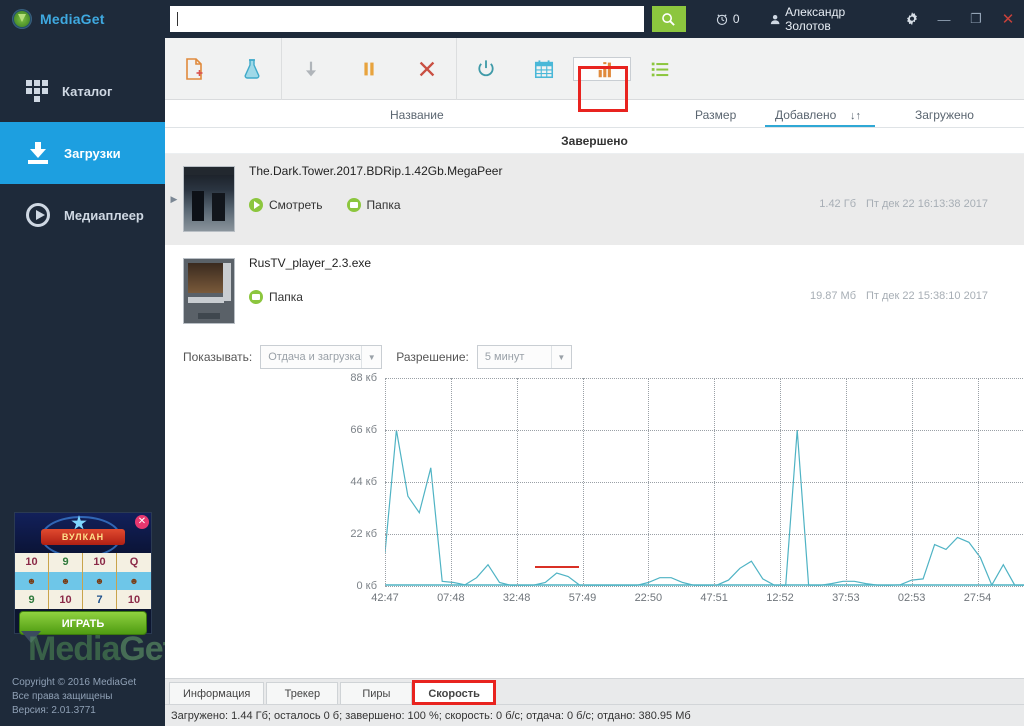  I want to click on tab-speed: Скорость, so click(454, 692).